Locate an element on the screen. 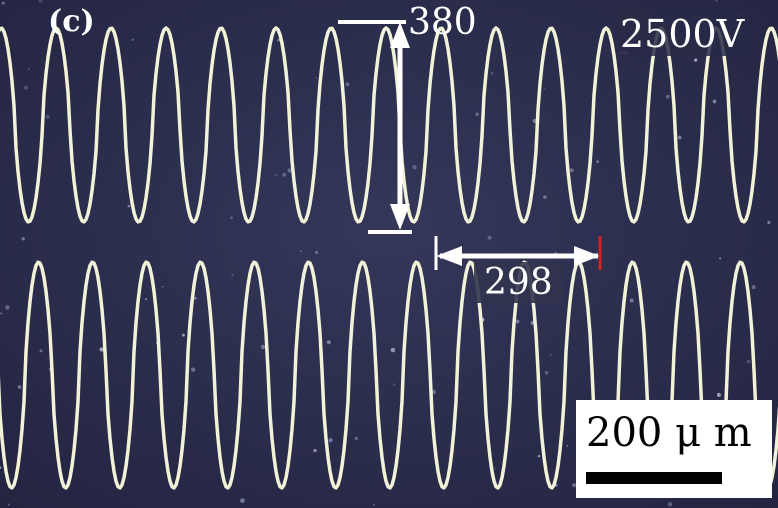  horizontal-dimension-label: 298 is located at coordinates (518, 282).